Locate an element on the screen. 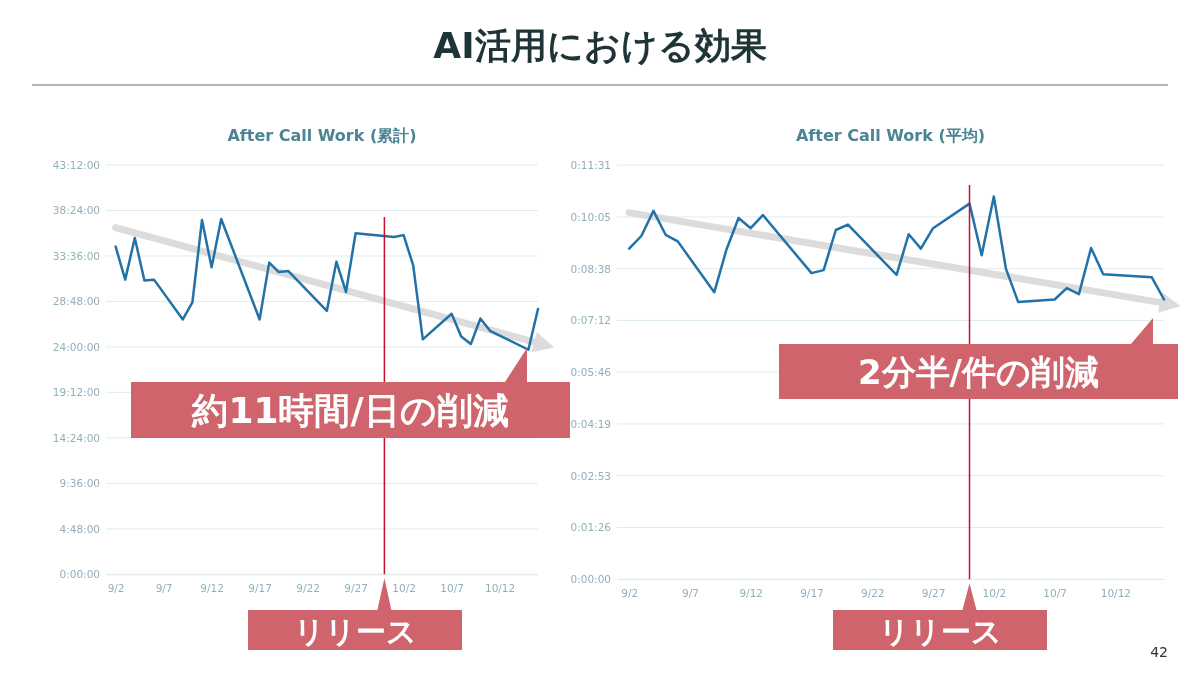 This screenshot has width=1200, height=675. y-tick-label: 0:10:05 is located at coordinates (590, 216).